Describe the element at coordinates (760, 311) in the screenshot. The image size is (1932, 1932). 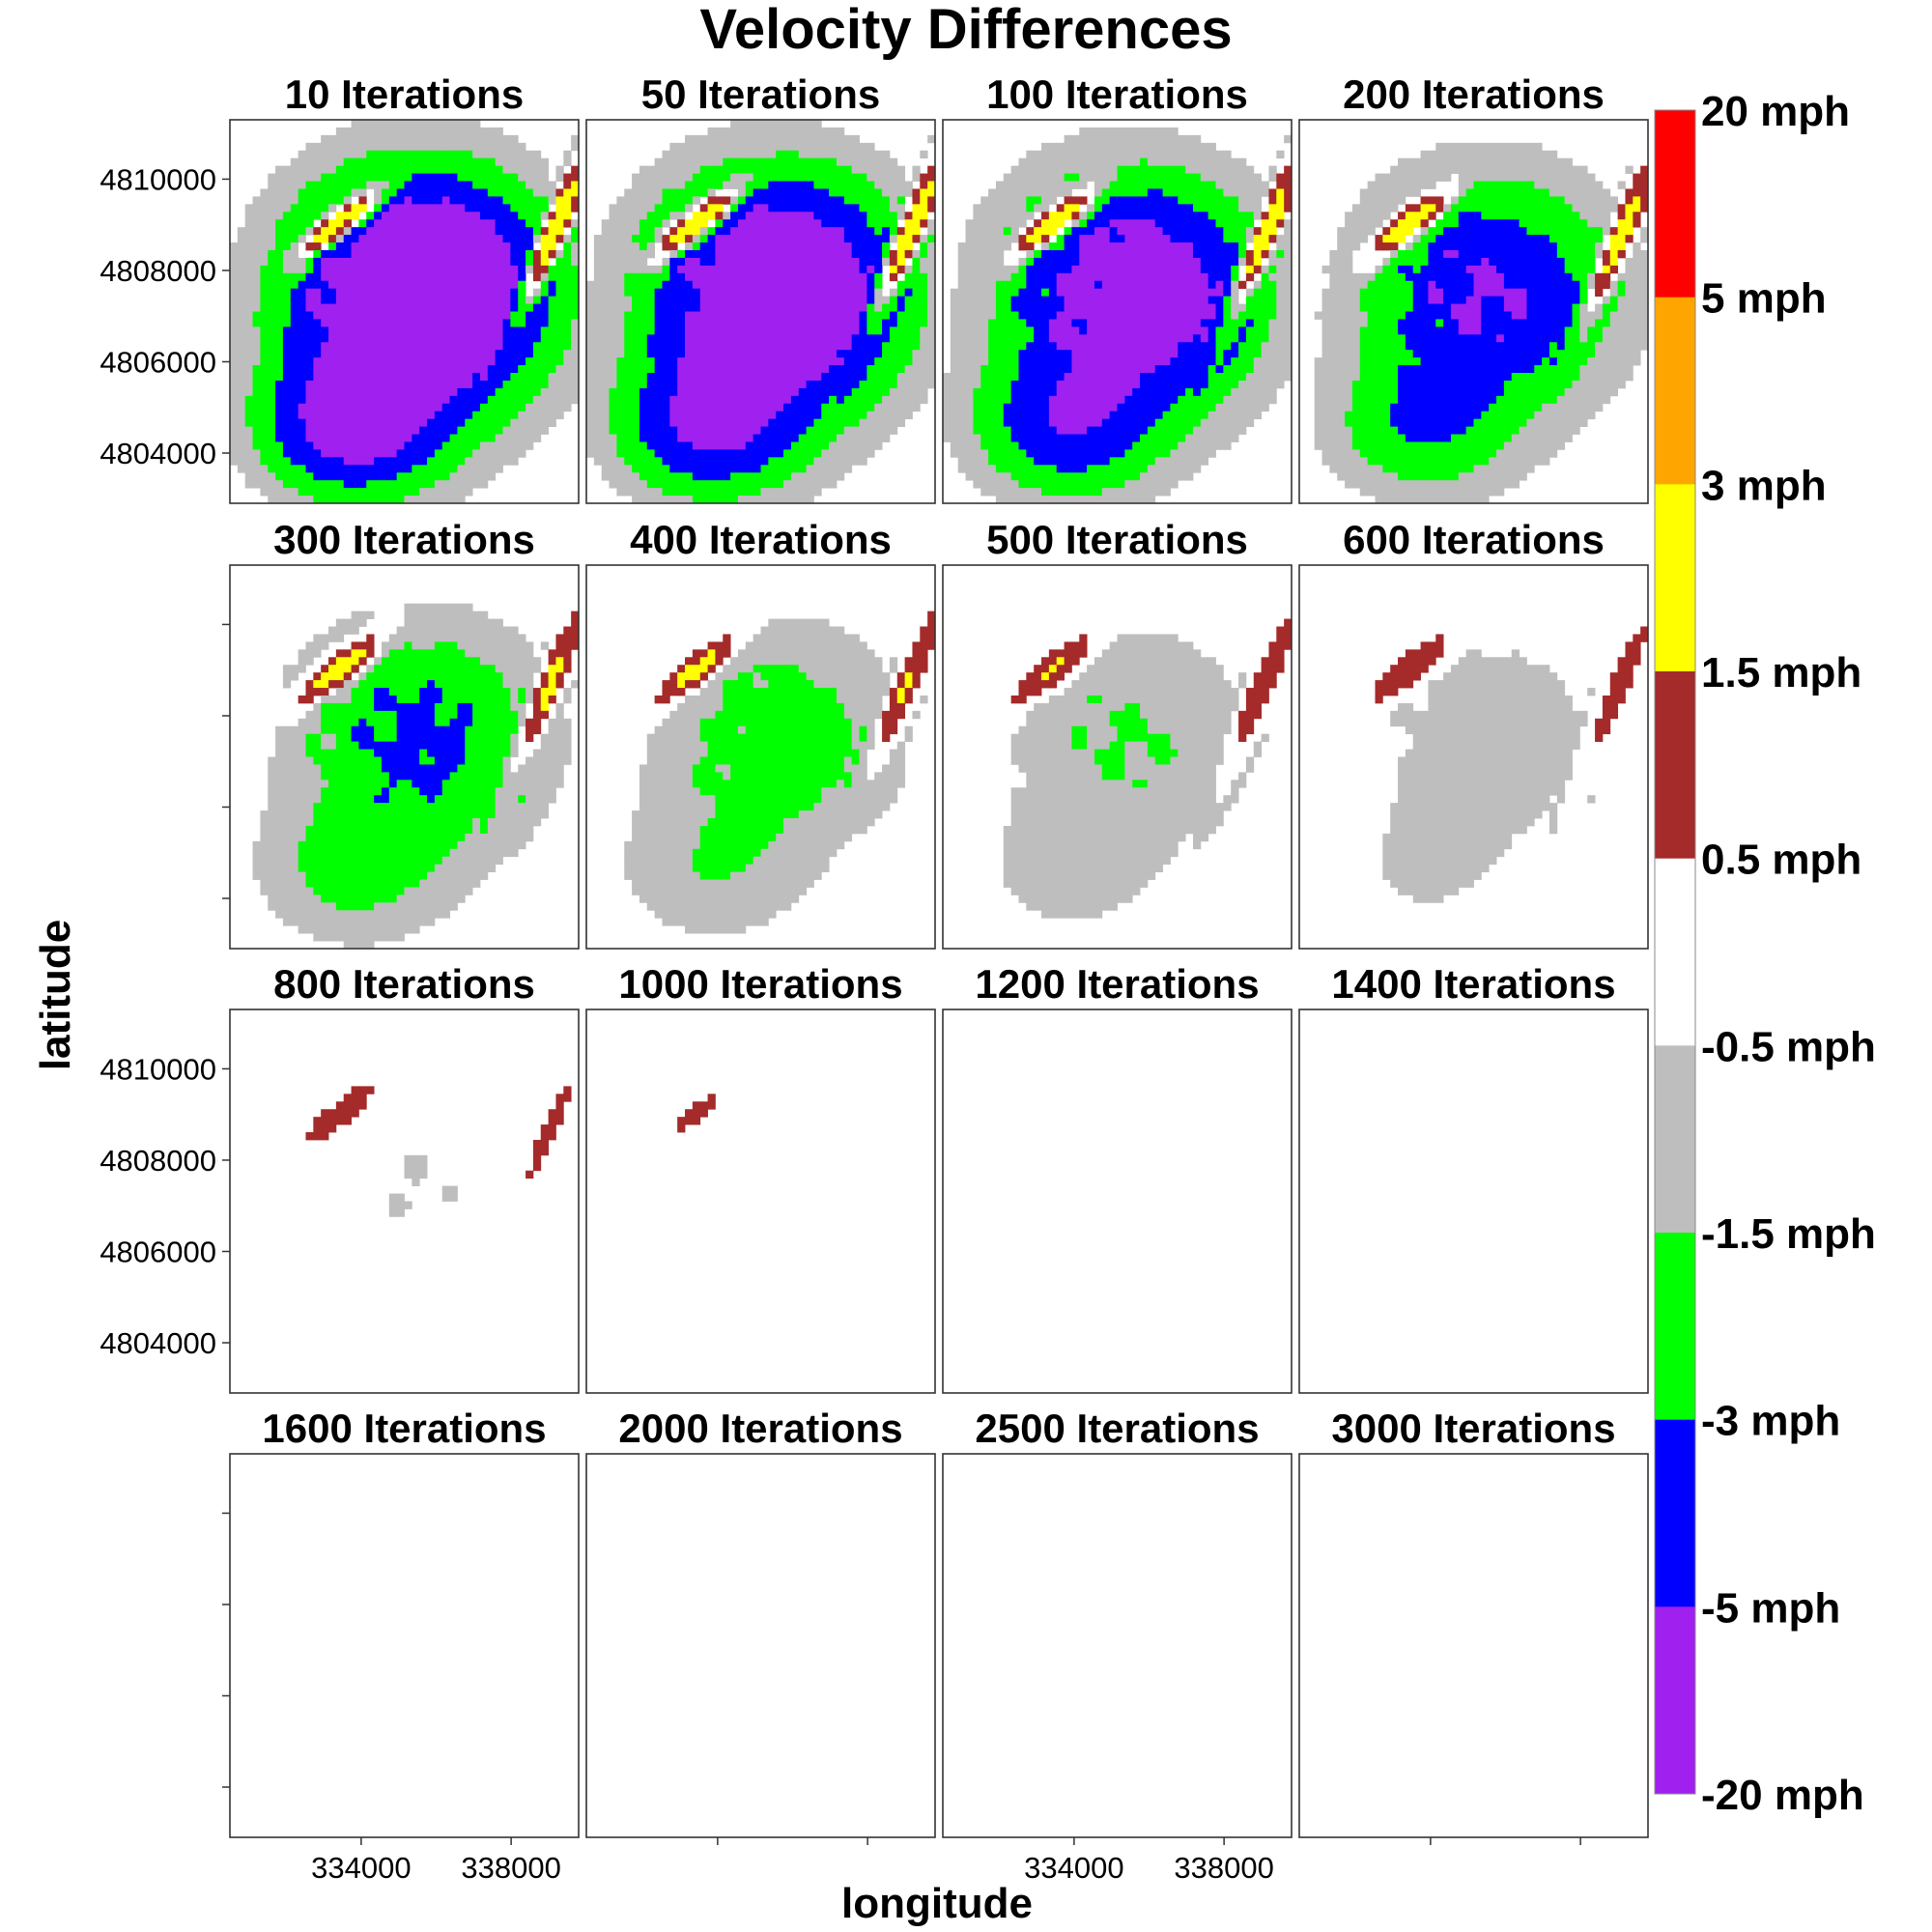
I see `panel-border` at that location.